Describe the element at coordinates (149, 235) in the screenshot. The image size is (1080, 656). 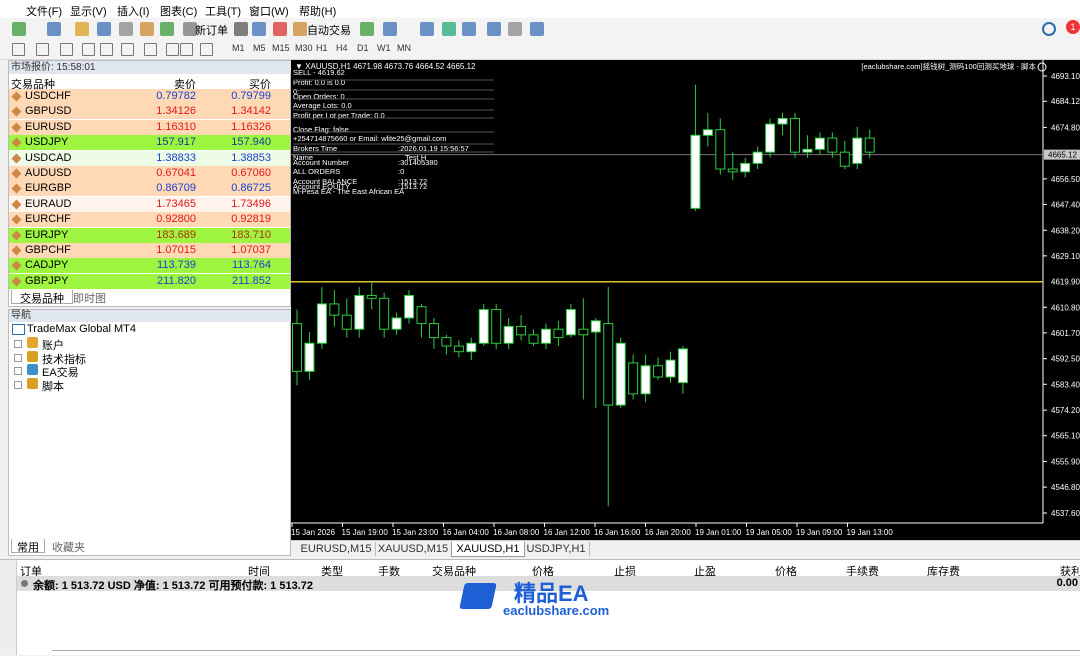
I see `market-row: EURJPY 183.689 183.710` at that location.